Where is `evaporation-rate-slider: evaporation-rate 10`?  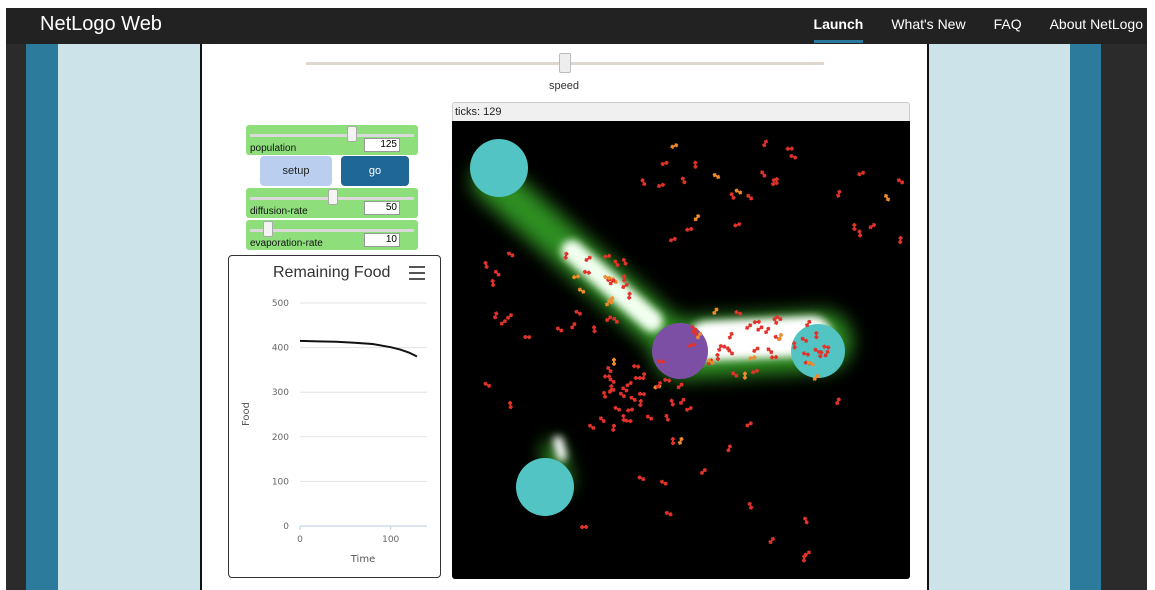 evaporation-rate-slider: evaporation-rate 10 is located at coordinates (332, 235).